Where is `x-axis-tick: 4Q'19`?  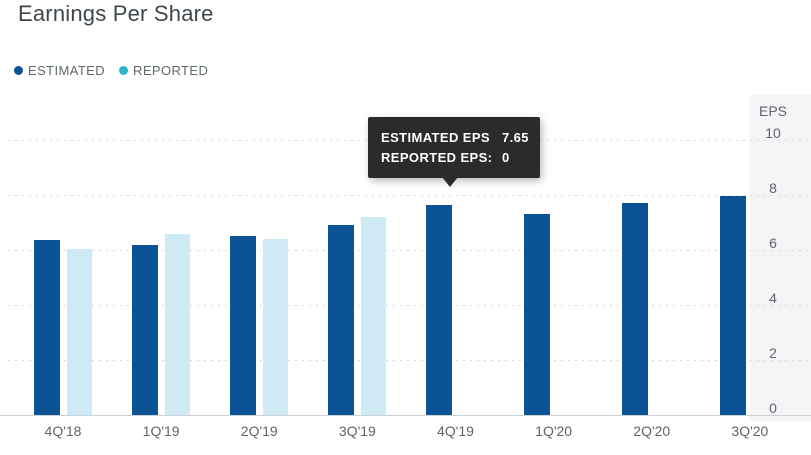
x-axis-tick: 4Q'19 is located at coordinates (455, 431).